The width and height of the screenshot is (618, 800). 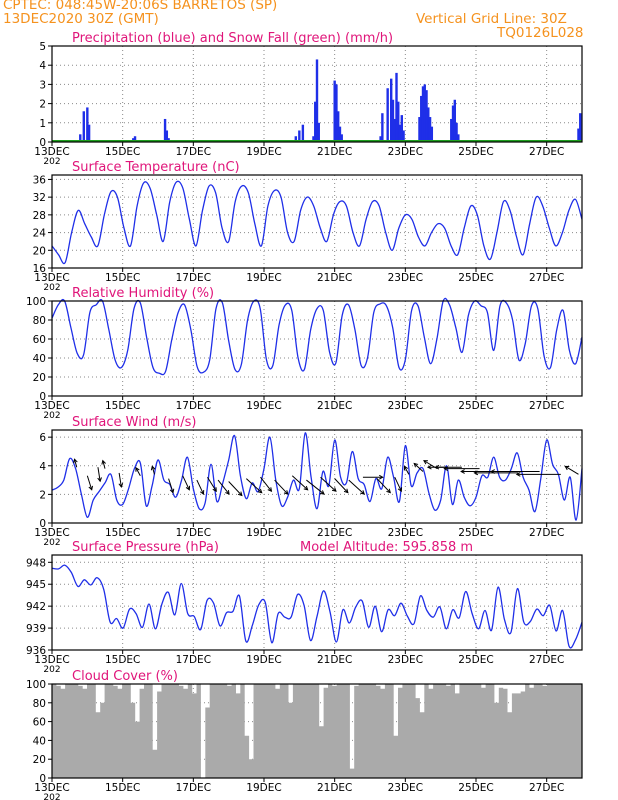 I want to click on y-tick-label: 40, so click(x=39, y=741).